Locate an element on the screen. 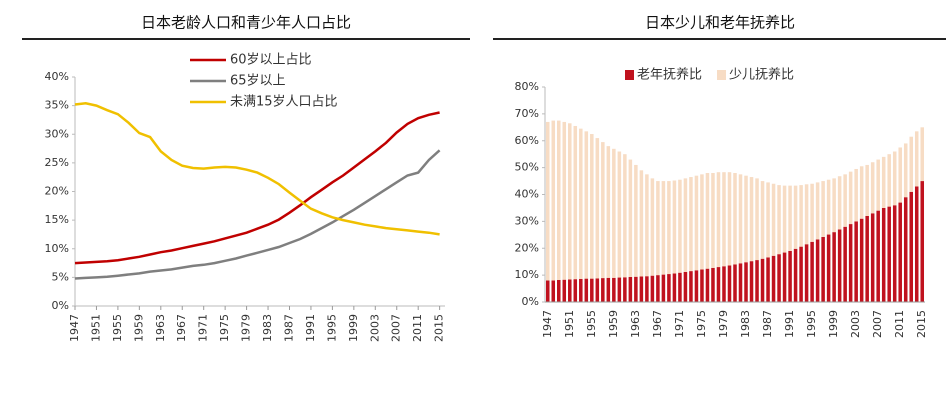  x-tick-label: 1951 is located at coordinates (569, 324).